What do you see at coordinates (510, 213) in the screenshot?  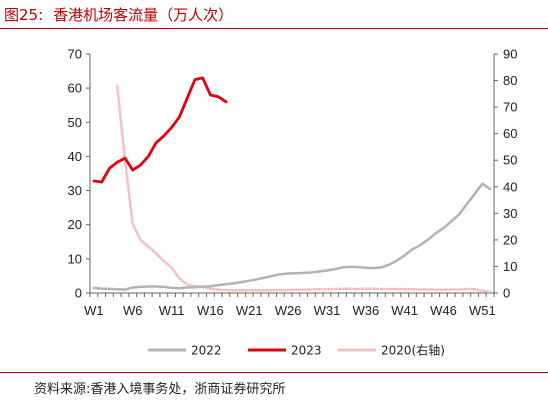 I see `right-y-tick-label: 30` at bounding box center [510, 213].